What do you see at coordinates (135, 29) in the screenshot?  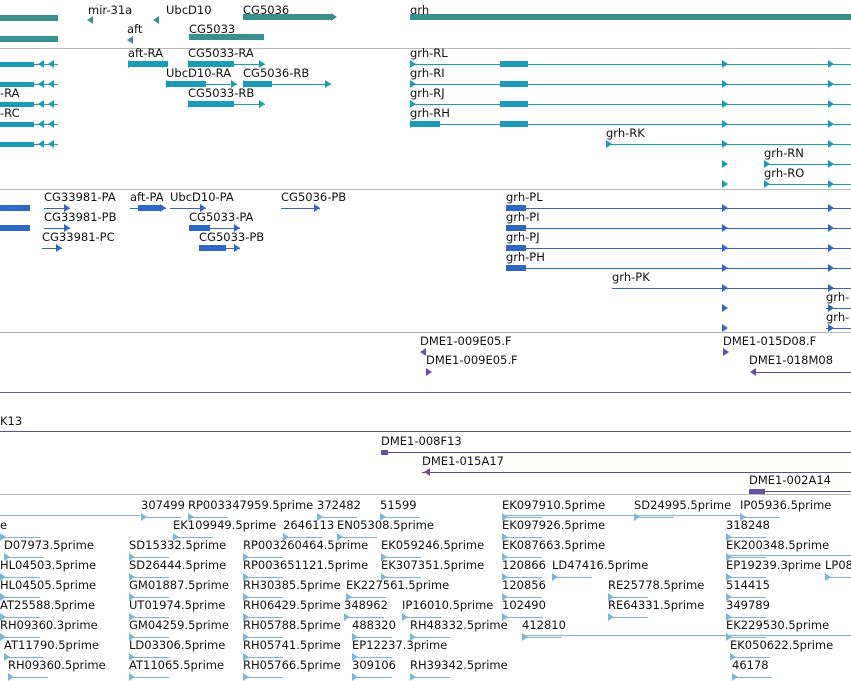 I see `gene-label: aft` at bounding box center [135, 29].